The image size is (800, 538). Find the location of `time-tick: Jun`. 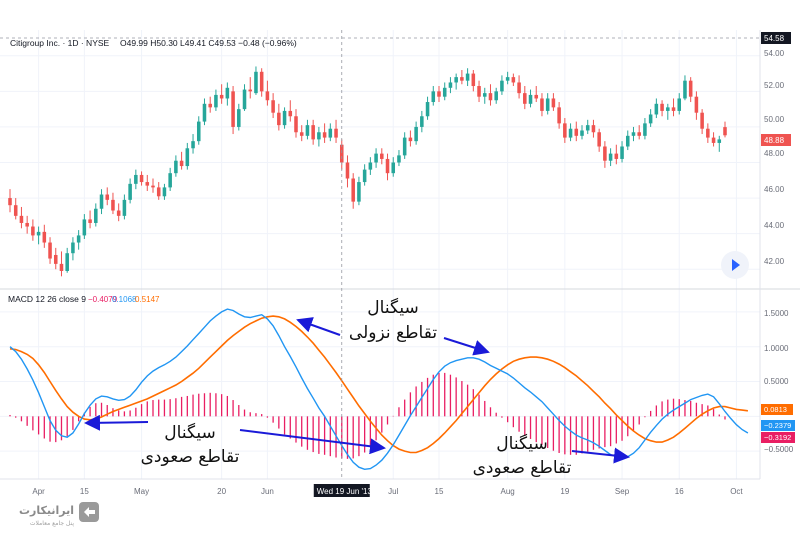

time-tick: Jun is located at coordinates (267, 491).